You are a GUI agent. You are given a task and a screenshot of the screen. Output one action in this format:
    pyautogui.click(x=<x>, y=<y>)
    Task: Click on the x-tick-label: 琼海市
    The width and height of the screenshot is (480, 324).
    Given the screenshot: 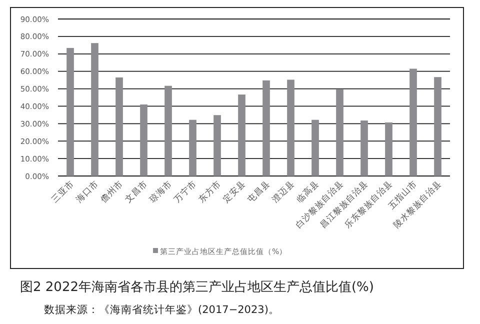 What is the action you would take?
    pyautogui.click(x=161, y=192)
    